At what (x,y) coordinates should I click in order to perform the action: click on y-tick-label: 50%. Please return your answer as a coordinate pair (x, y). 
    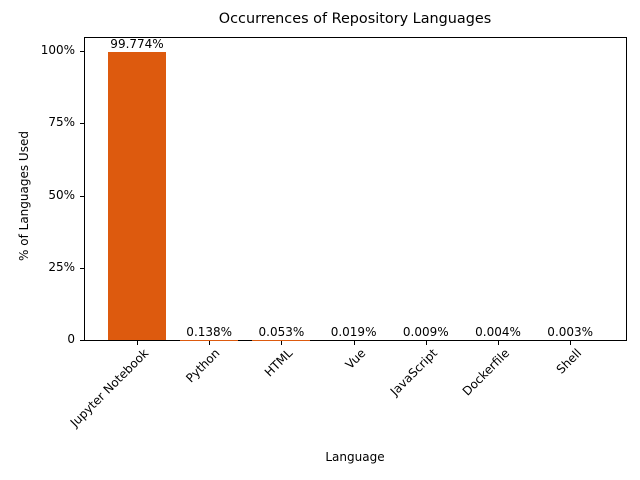
    Looking at the image, I should click on (61, 194).